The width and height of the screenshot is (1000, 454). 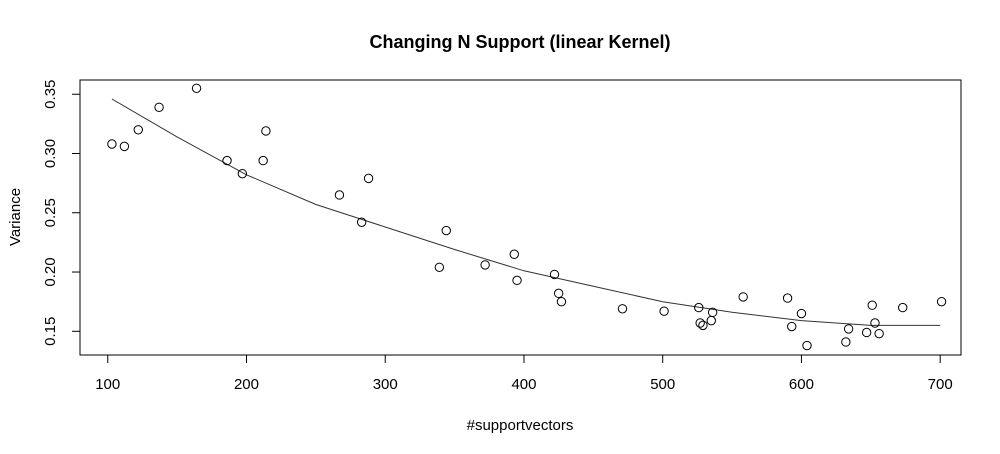 I want to click on y-tick-label: 0.20, so click(x=50, y=271).